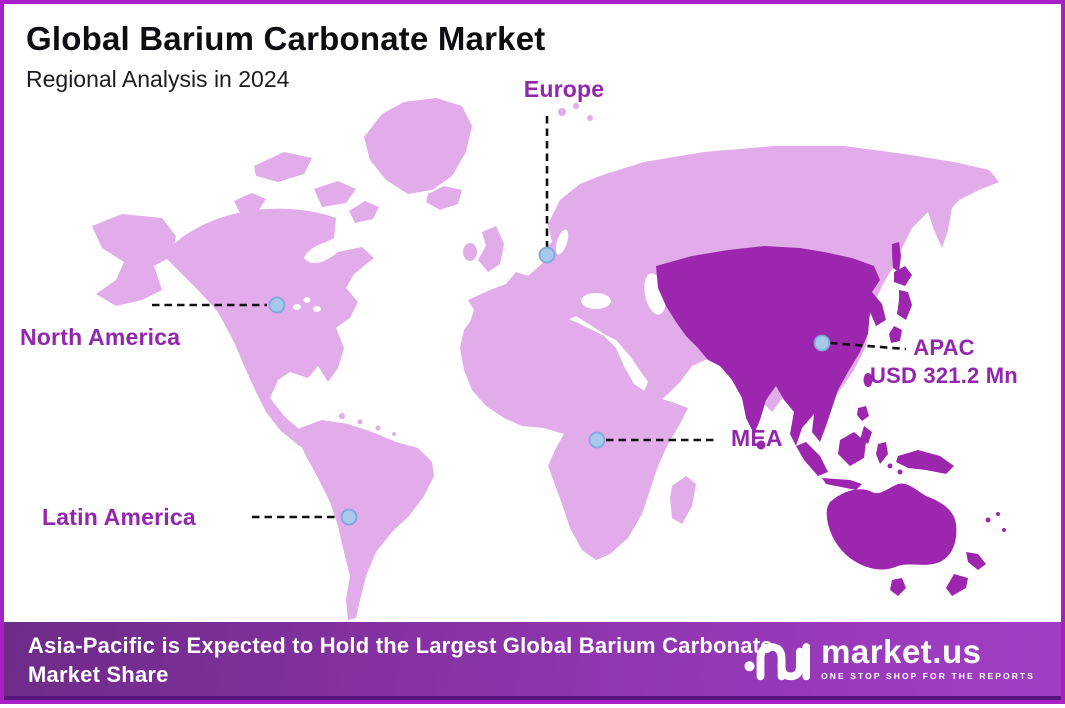 Image resolution: width=1065 pixels, height=708 pixels. I want to click on region-new-guinea, so click(925, 462).